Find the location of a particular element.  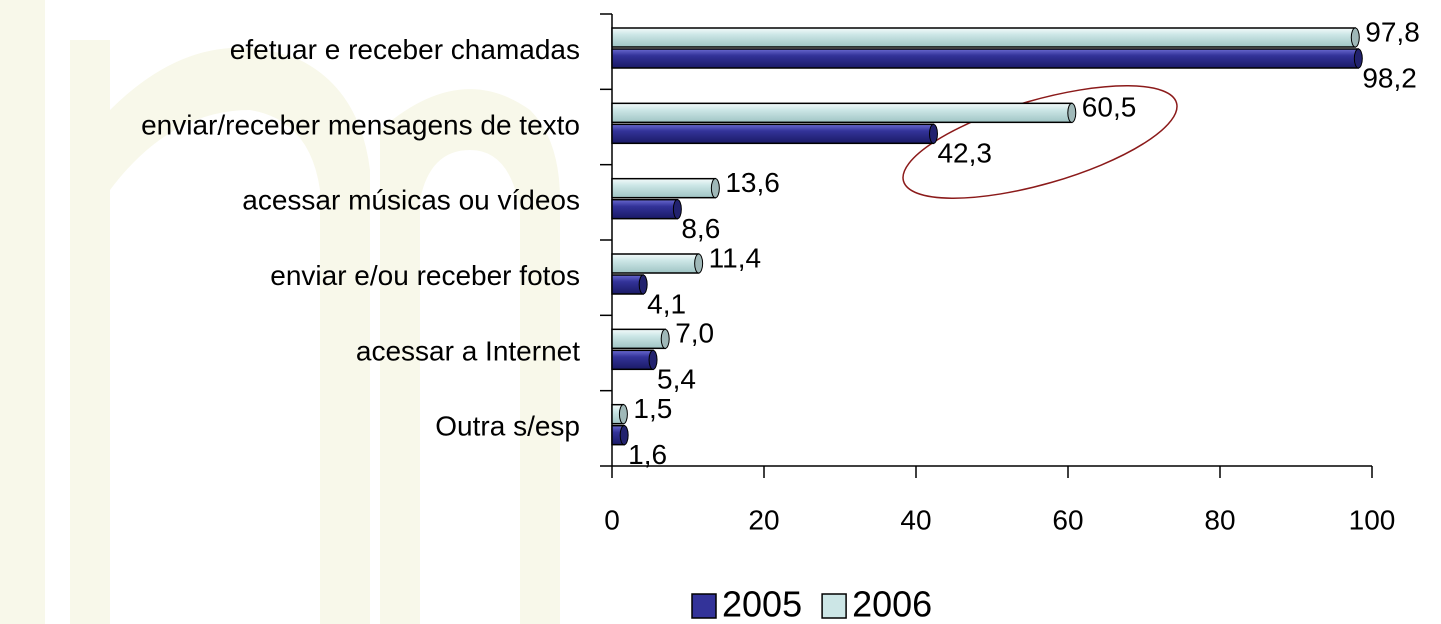

legend-label: 2005 is located at coordinates (762, 604).